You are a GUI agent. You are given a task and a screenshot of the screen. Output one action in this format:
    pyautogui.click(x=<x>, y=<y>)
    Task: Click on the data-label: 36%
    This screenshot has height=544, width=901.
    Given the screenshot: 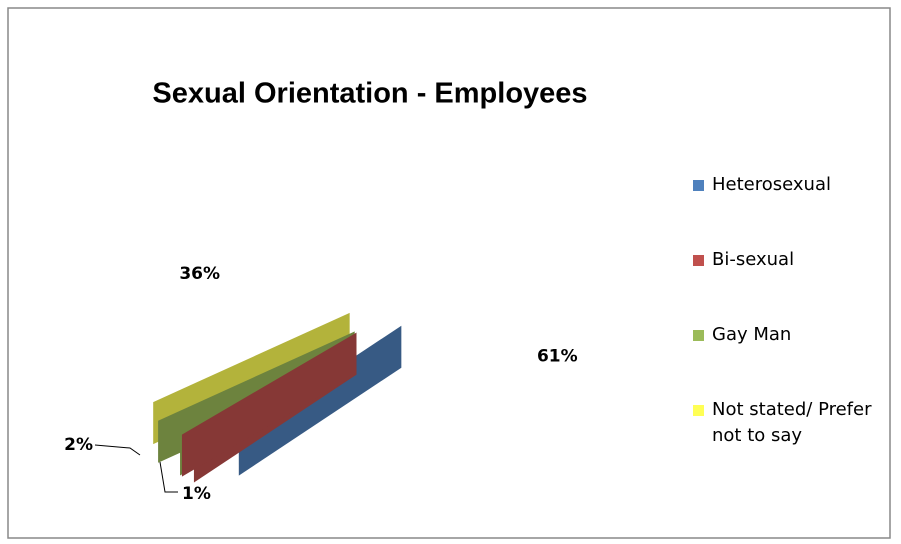 What is the action you would take?
    pyautogui.click(x=199, y=274)
    